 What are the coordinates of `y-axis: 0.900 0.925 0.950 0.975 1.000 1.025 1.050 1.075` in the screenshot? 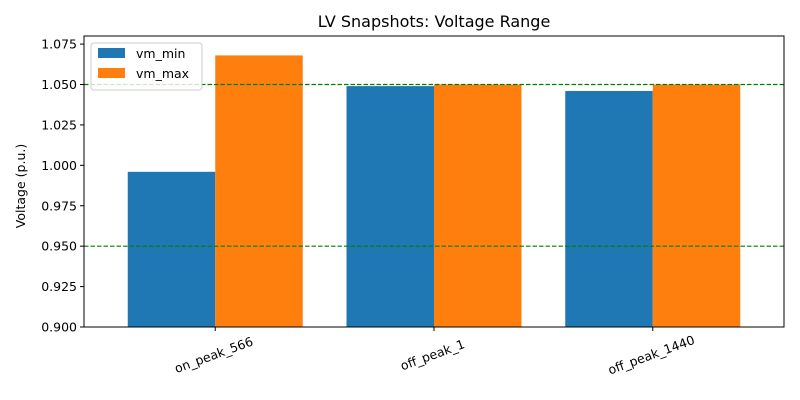 It's located at (62, 186).